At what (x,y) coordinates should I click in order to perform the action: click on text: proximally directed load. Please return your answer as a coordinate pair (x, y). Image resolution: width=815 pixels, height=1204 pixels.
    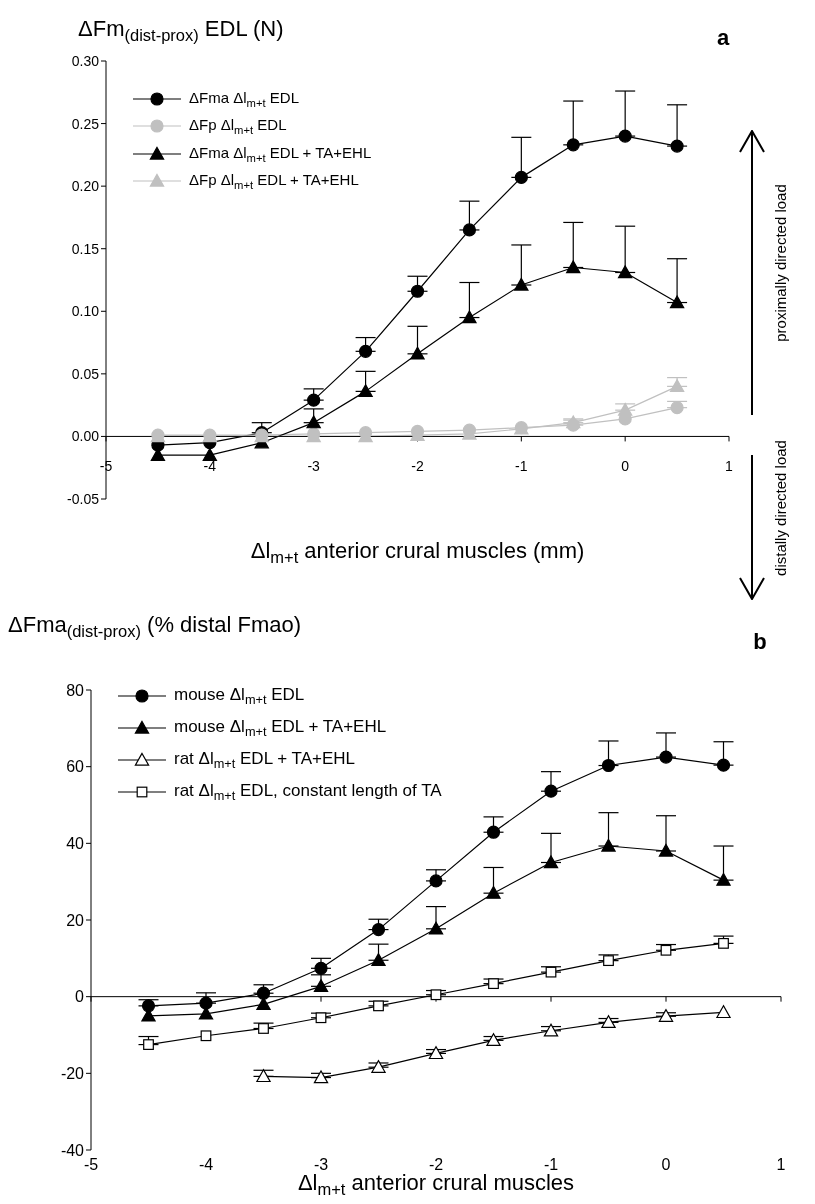
    Looking at the image, I should click on (780, 263).